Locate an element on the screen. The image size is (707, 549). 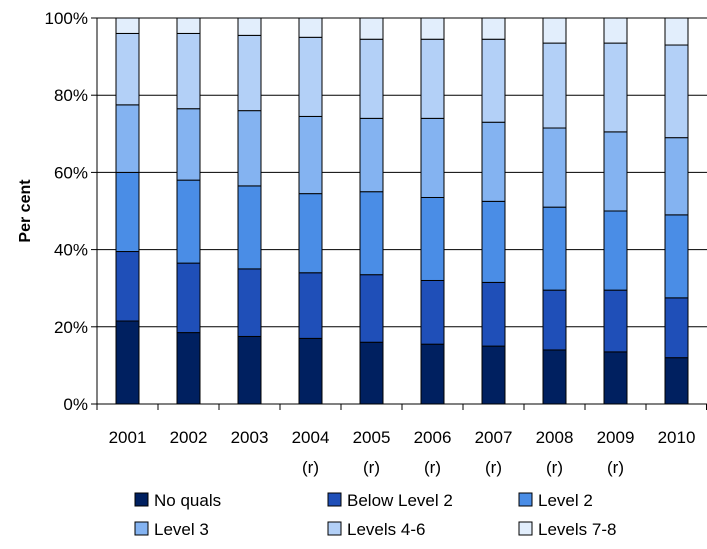
legend-label: No quals is located at coordinates (187, 500).